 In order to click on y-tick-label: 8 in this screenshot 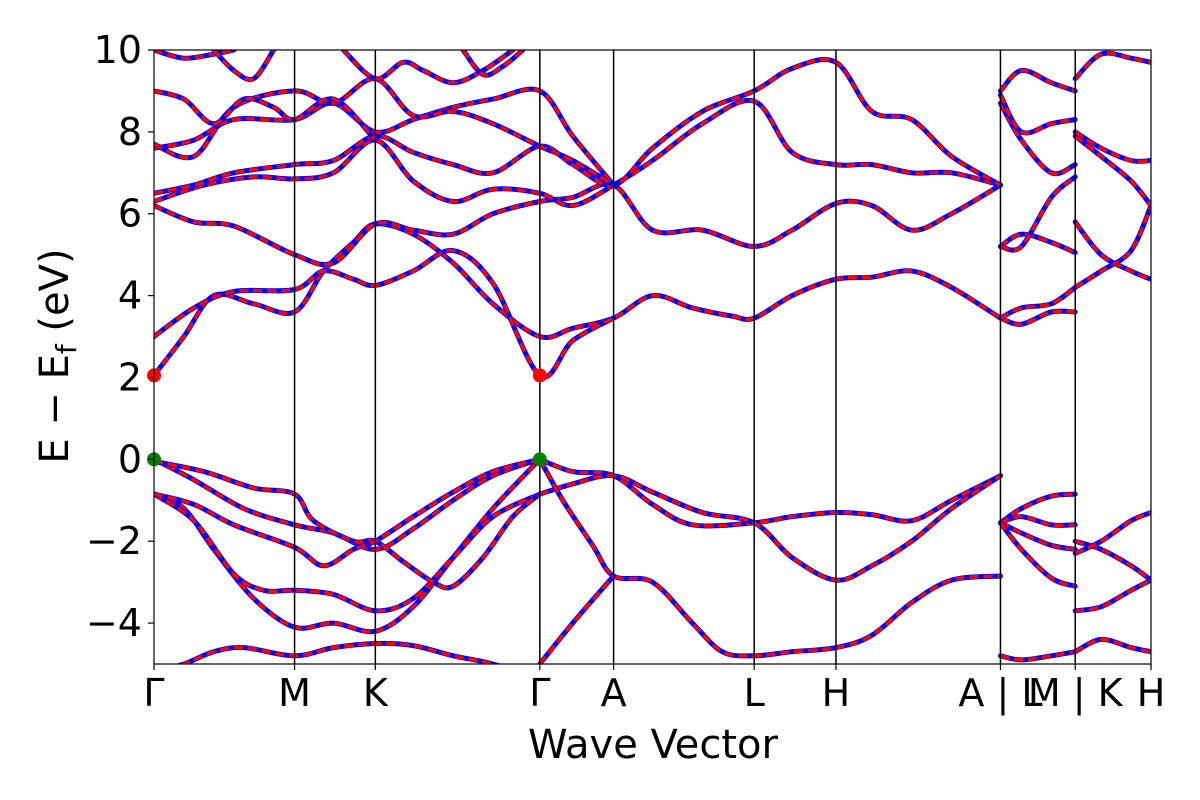, I will do `click(130, 132)`.